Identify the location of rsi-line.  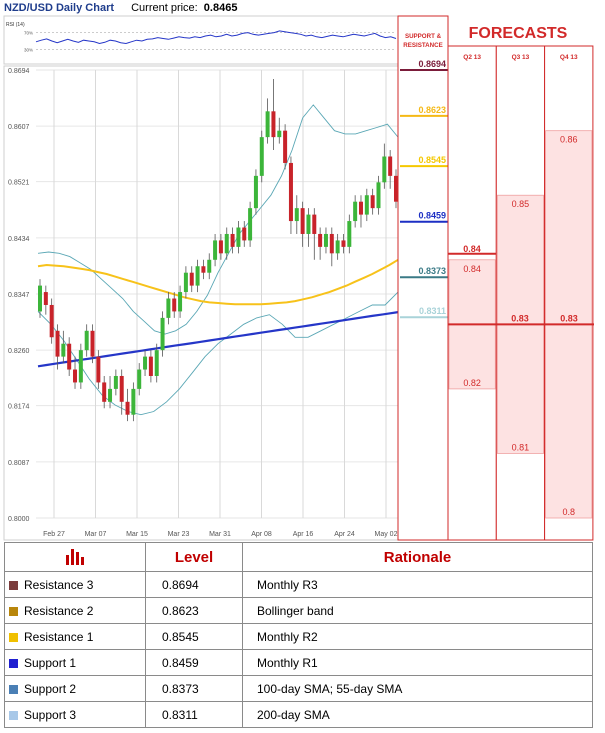
(216, 37).